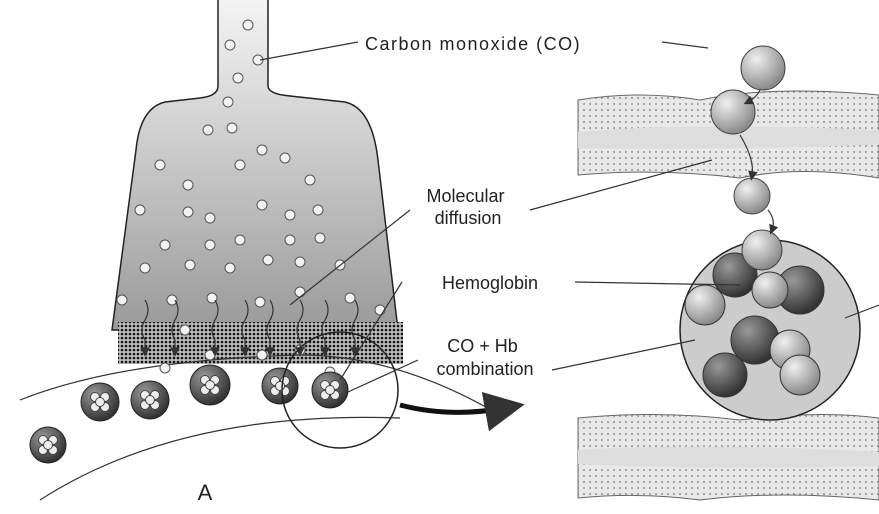 The width and height of the screenshot is (879, 514). I want to click on label-co: Carbon monoxide (CO), so click(473, 44).